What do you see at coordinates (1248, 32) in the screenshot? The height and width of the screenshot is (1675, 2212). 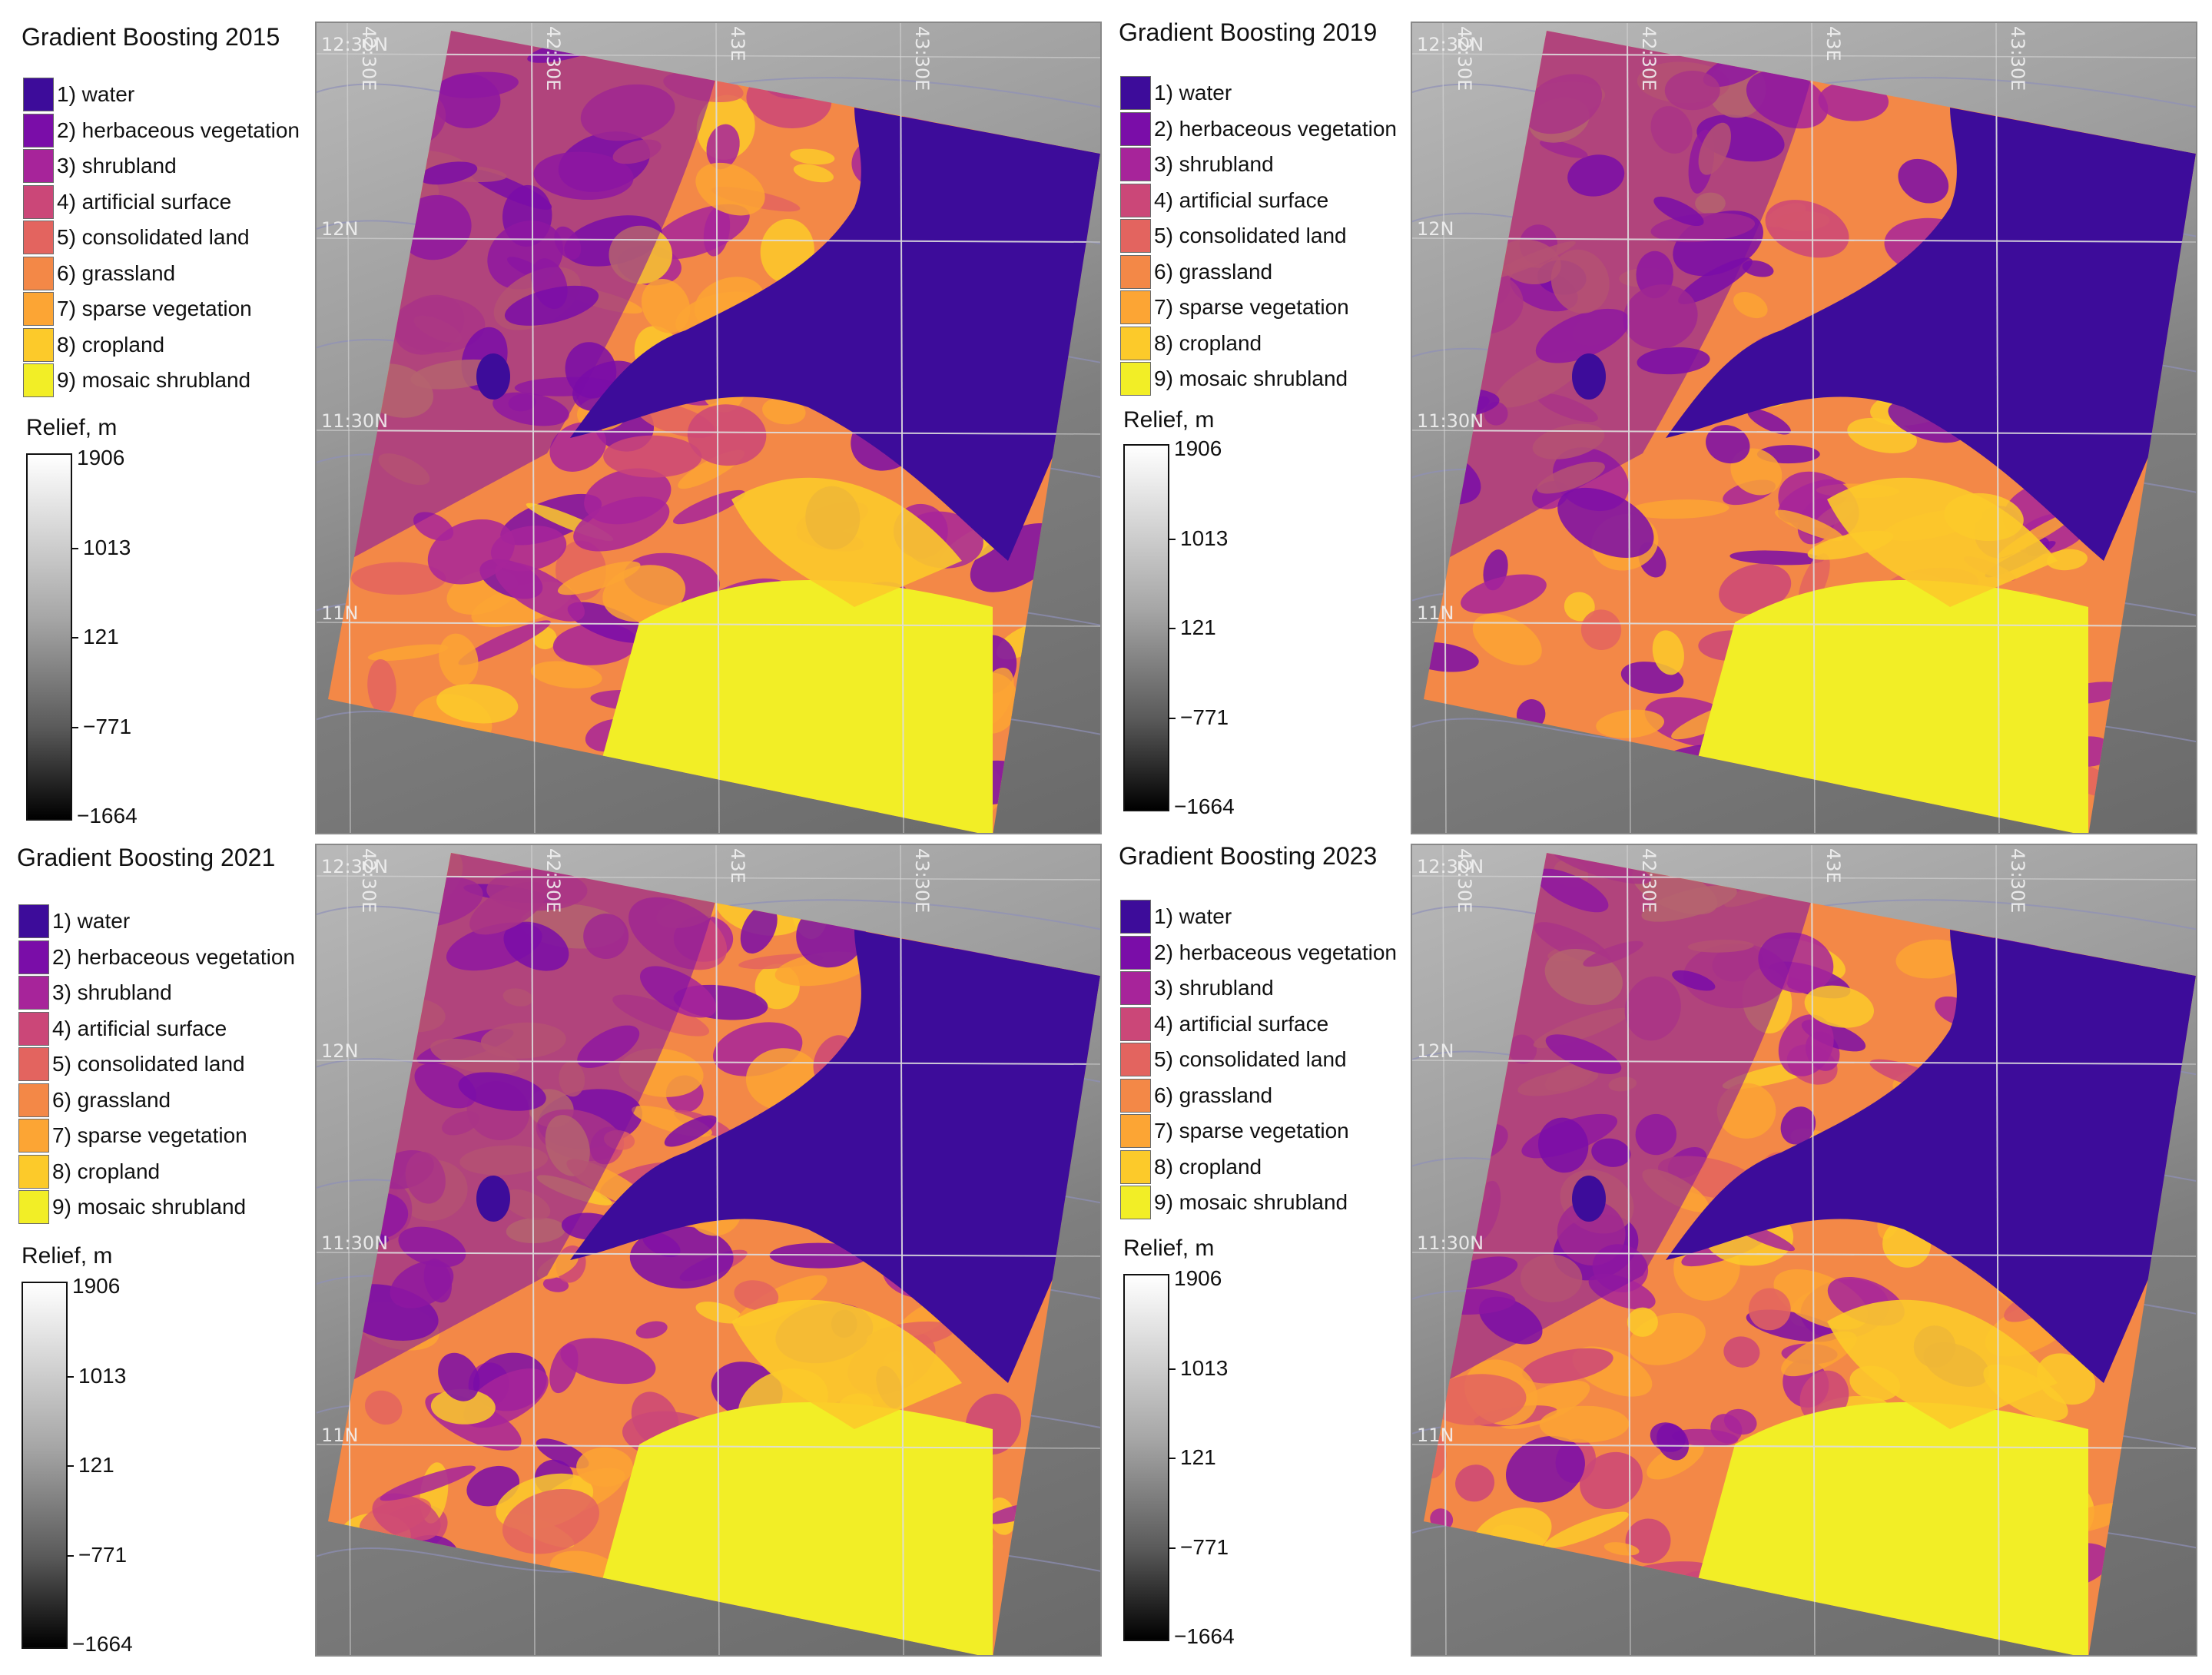 I see `panel-title: Gradient Boosting 2019` at bounding box center [1248, 32].